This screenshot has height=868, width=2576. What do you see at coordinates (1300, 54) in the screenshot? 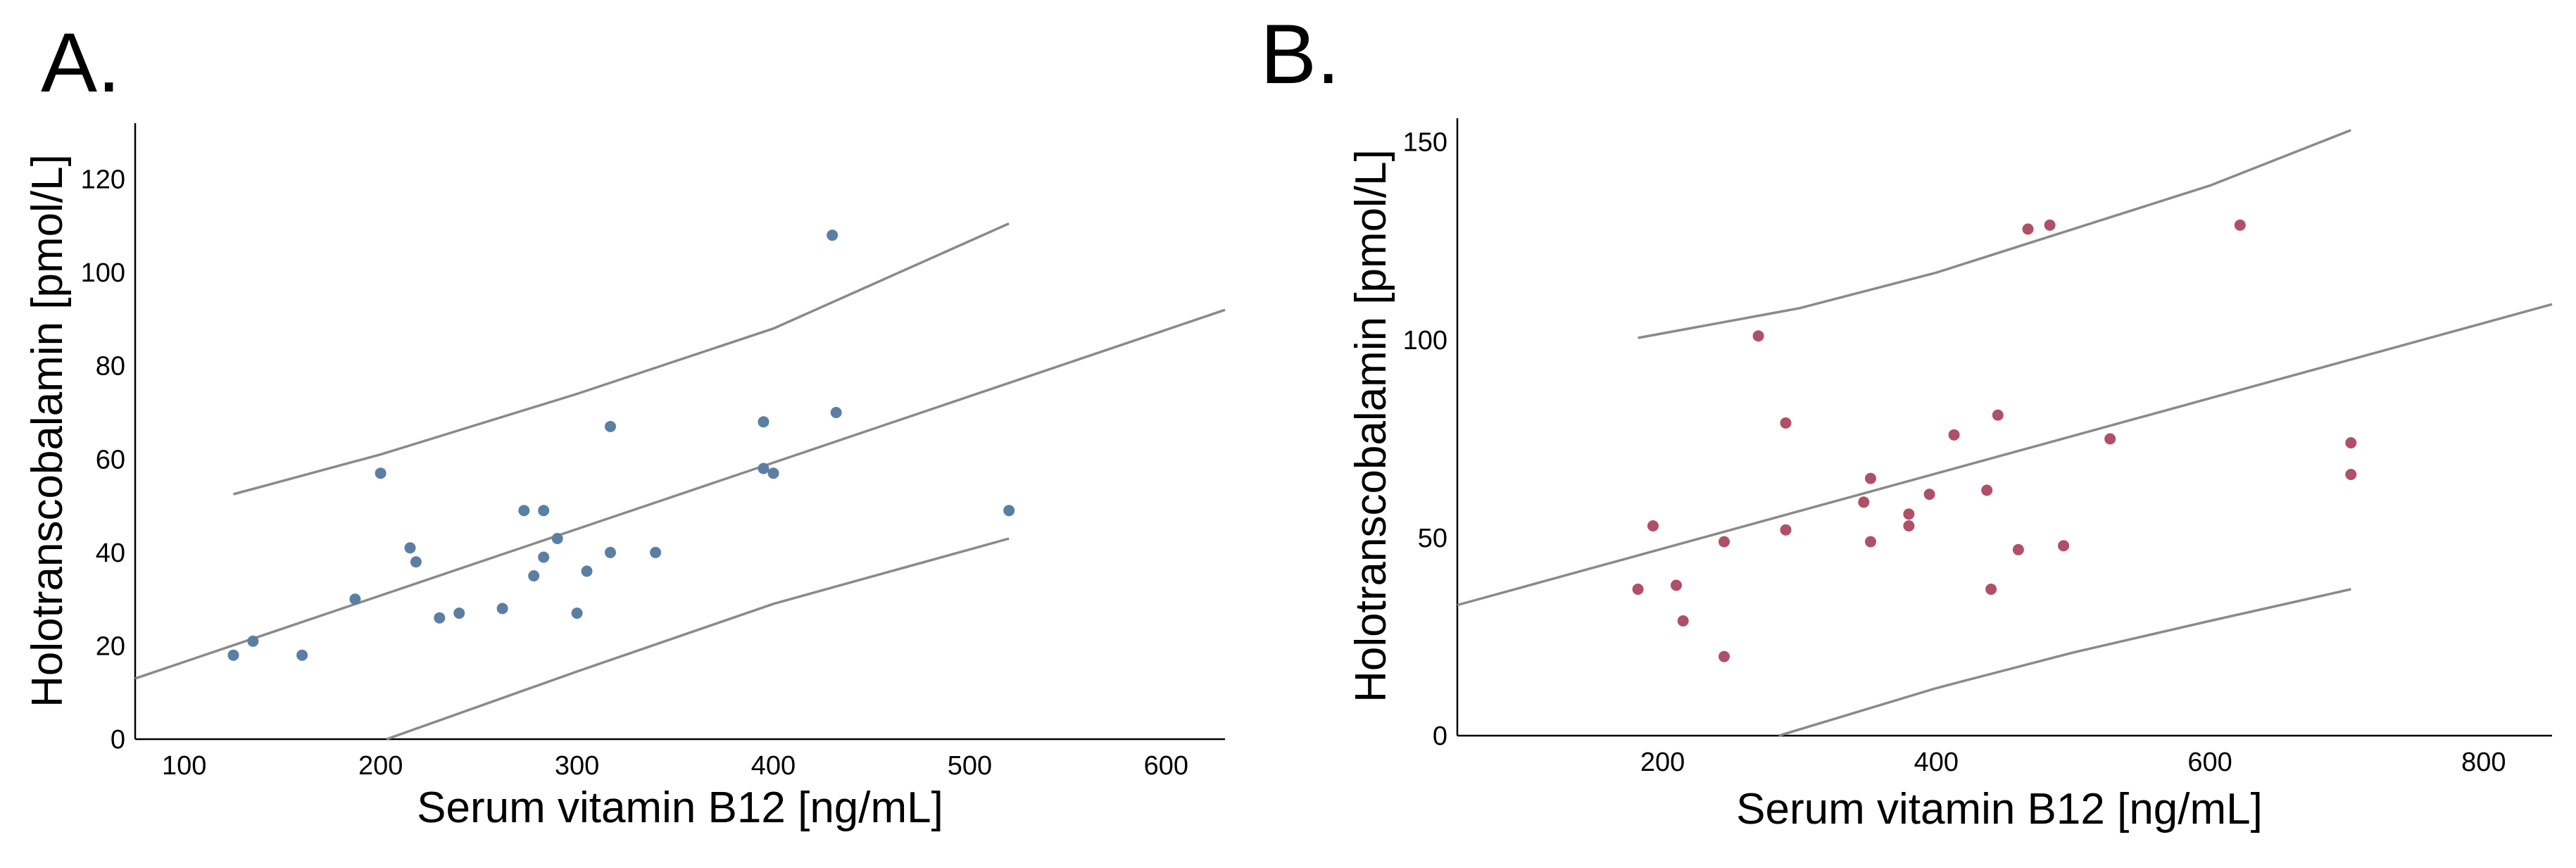
I see `panel-b-letter: B.` at bounding box center [1300, 54].